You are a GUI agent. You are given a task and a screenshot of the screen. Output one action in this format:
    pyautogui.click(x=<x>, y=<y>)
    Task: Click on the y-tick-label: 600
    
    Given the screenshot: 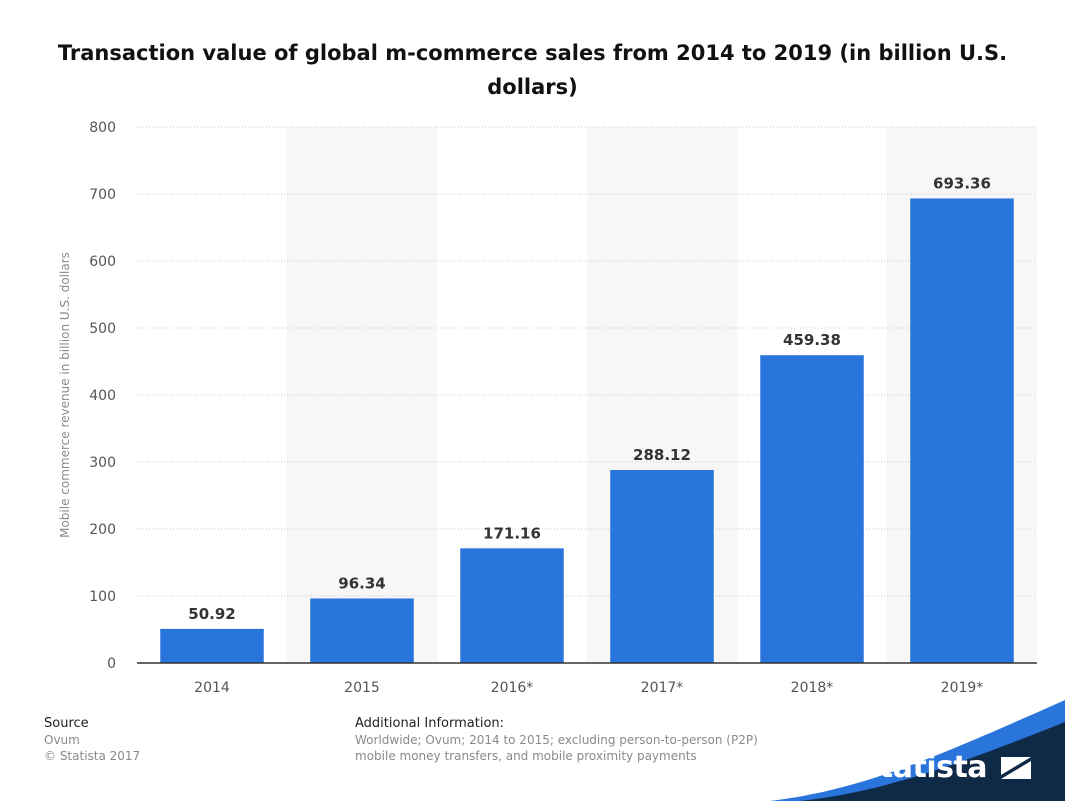 What is the action you would take?
    pyautogui.click(x=102, y=262)
    